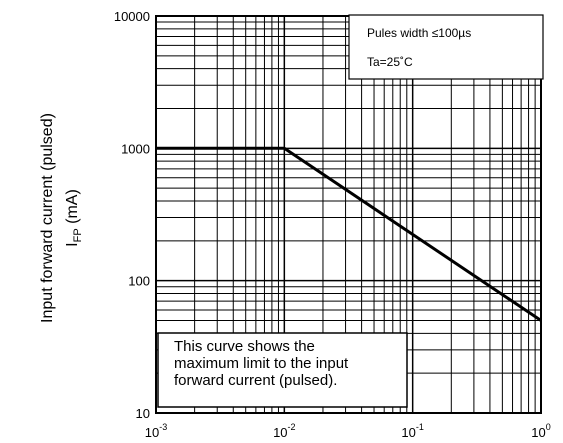  Describe the element at coordinates (284, 431) in the screenshot. I see `x-tick-label: 10⁻²` at that location.